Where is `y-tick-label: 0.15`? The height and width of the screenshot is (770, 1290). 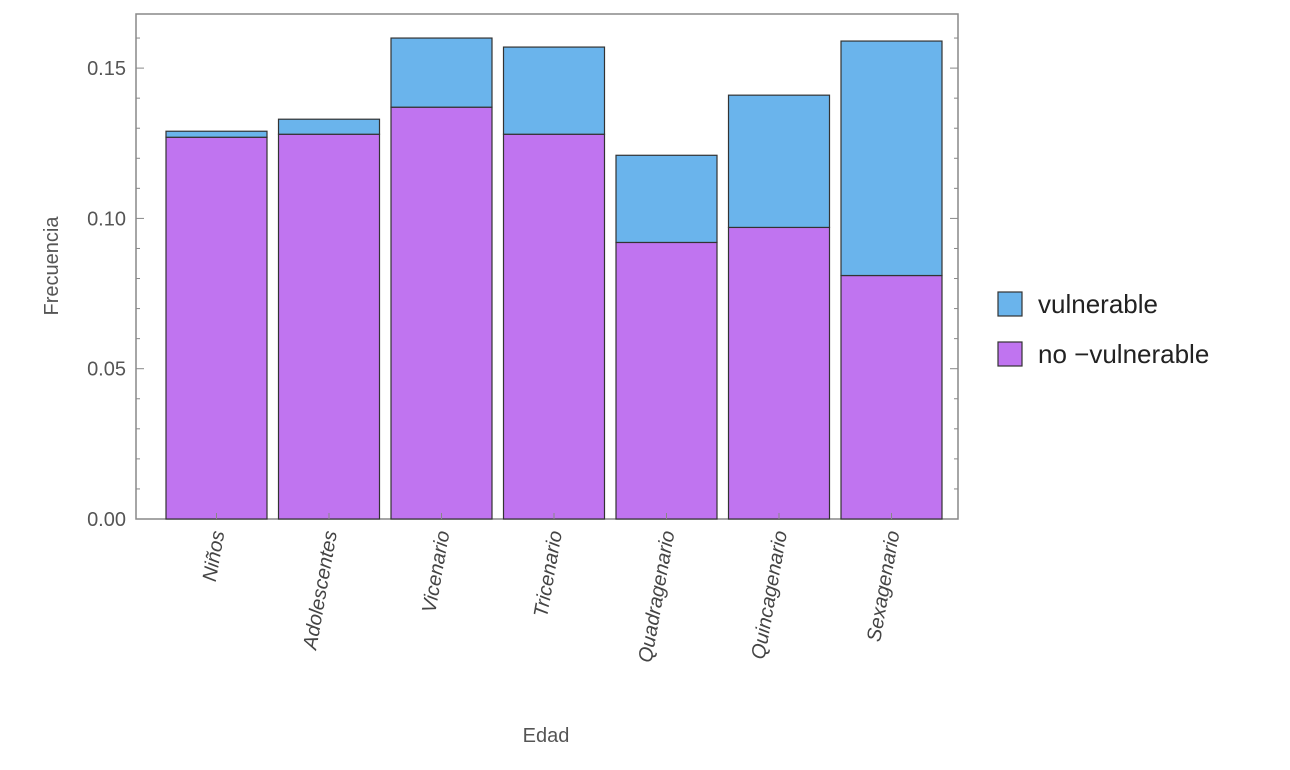
y-tick-label: 0.15 is located at coordinates (106, 69).